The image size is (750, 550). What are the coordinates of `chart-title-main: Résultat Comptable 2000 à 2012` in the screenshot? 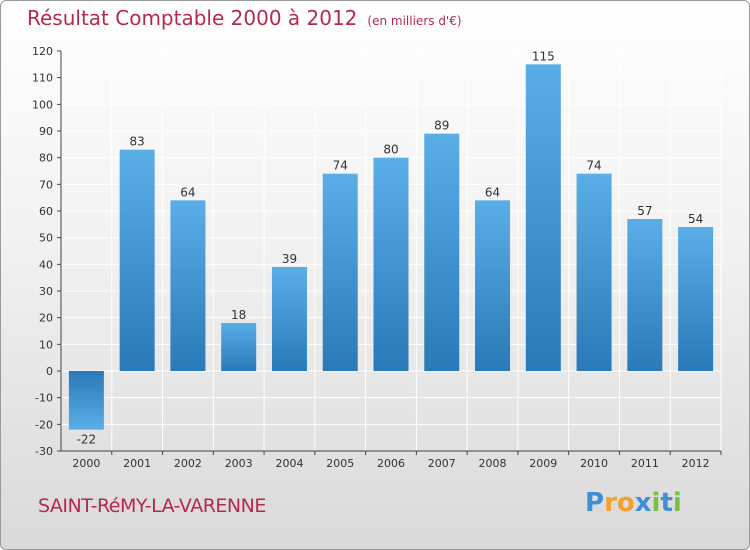 It's located at (192, 18).